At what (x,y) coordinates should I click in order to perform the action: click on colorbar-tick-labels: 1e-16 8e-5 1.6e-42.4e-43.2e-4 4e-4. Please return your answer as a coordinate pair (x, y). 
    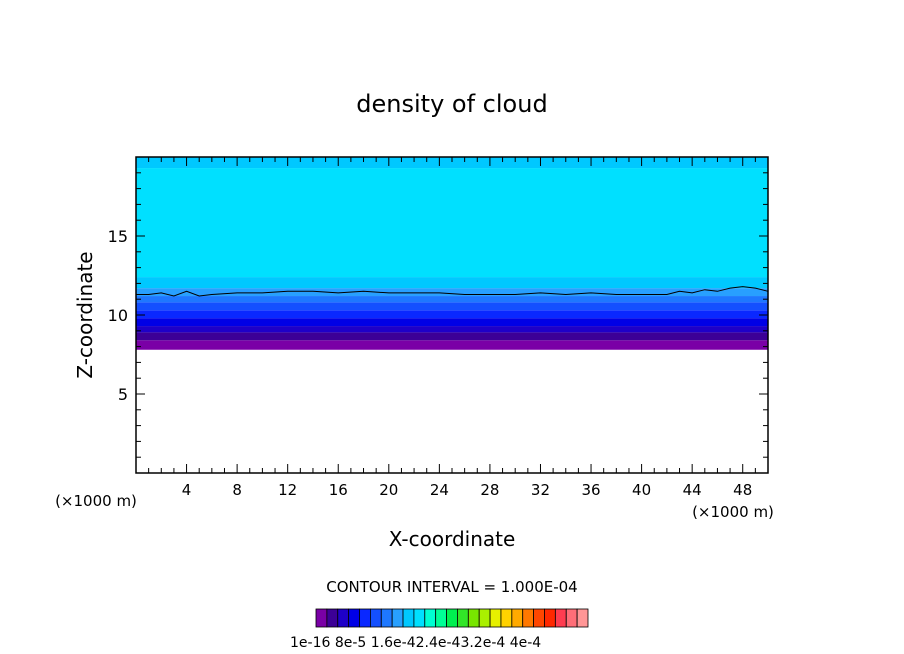
    Looking at the image, I should click on (415, 643).